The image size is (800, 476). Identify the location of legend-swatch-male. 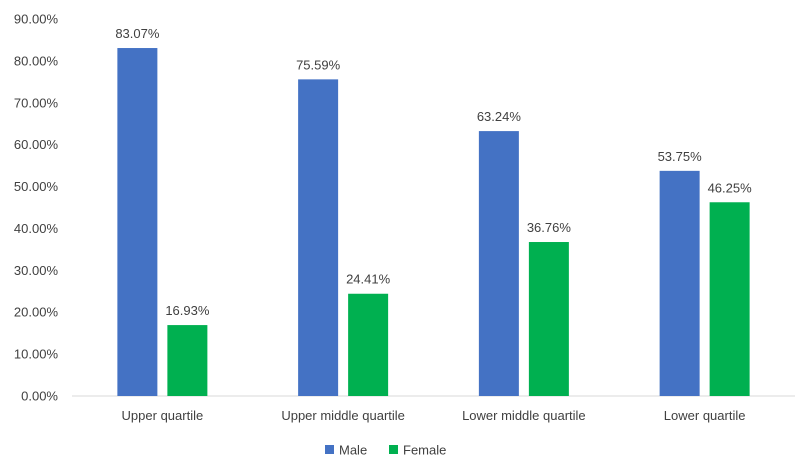
(329, 449).